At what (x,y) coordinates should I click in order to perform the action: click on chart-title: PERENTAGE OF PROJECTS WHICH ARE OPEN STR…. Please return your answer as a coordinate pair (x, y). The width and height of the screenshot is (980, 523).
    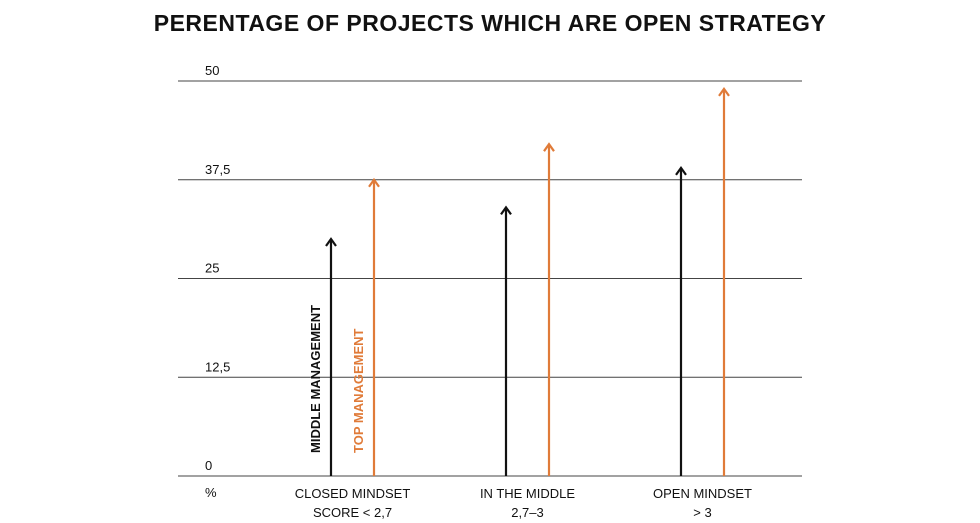
    Looking at the image, I should click on (490, 23).